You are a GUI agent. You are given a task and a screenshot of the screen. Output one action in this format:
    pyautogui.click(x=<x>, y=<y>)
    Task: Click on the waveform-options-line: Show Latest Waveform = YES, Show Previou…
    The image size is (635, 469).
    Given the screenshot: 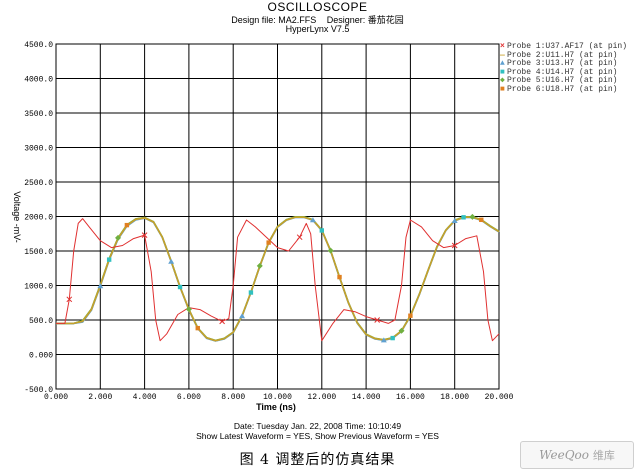 What is the action you would take?
    pyautogui.click(x=317, y=436)
    